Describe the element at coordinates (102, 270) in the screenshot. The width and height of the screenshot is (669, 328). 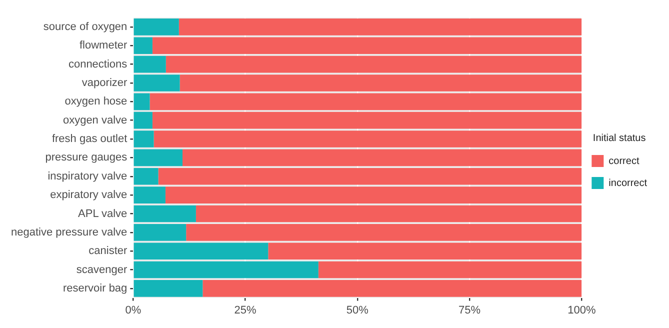
I see `y-tick-label: scavenger` at that location.